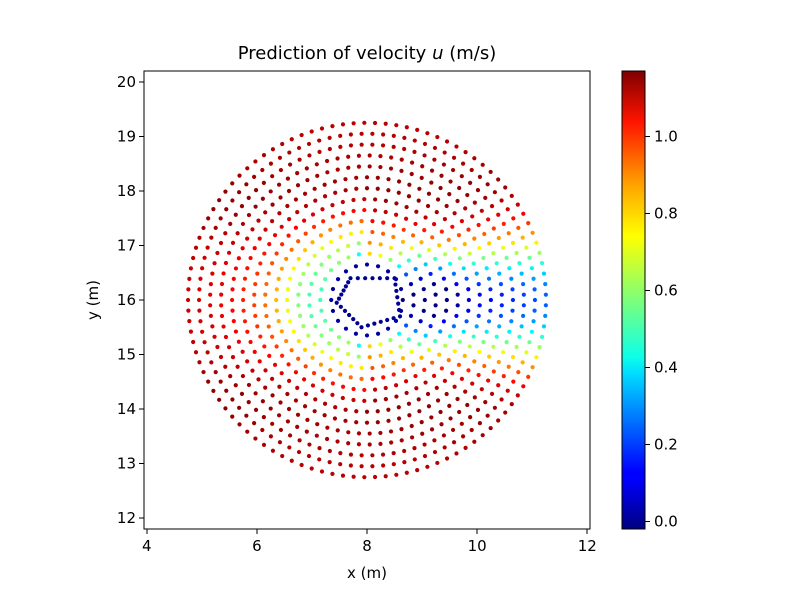 The image size is (793, 599). What do you see at coordinates (661, 328) in the screenshot?
I see `colorbar-ticks: 0.0 0.2 0.4 0.6 0.8 1.0` at bounding box center [661, 328].